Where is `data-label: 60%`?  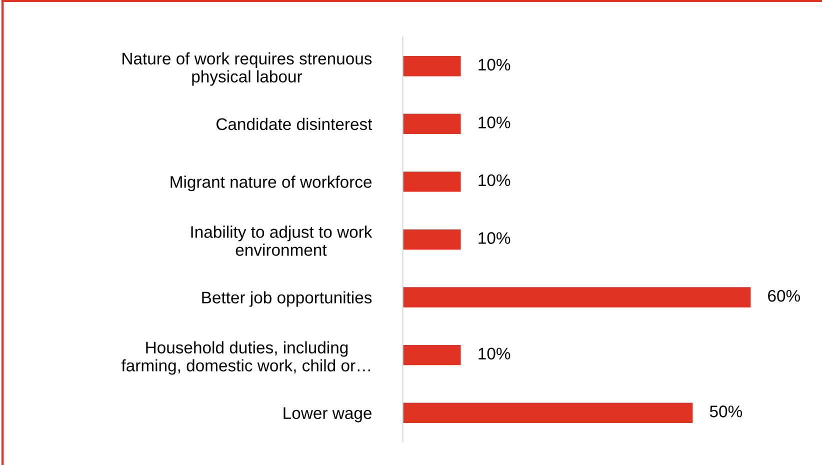 data-label: 60% is located at coordinates (784, 296).